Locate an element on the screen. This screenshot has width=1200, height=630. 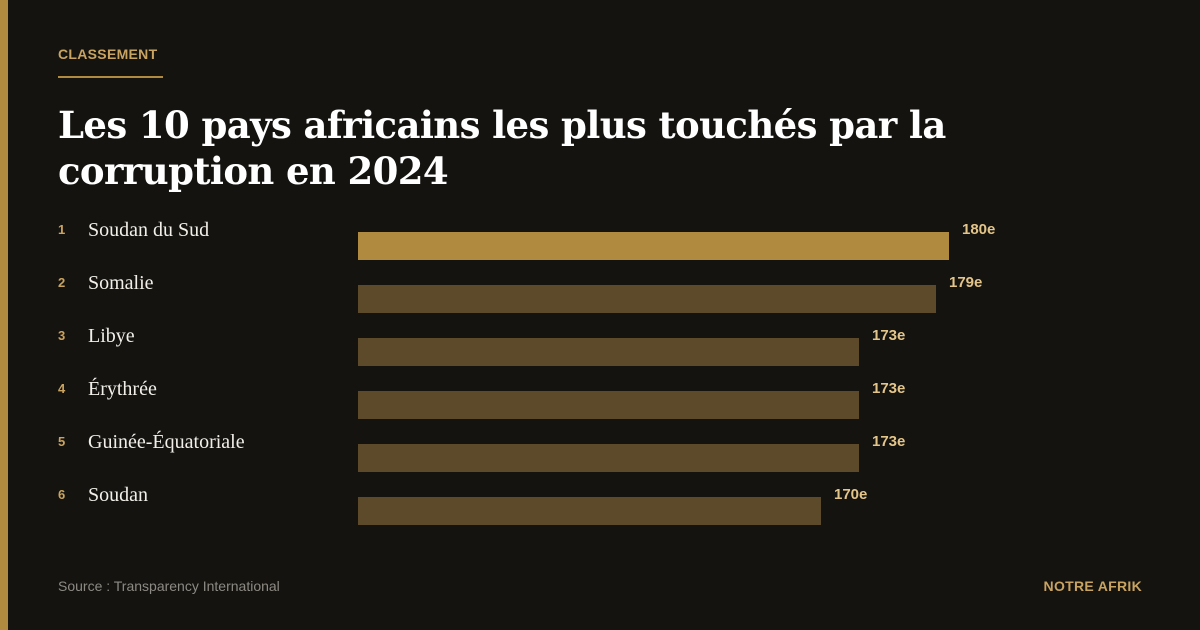
chart-row: 2 Somalie 179e is located at coordinates (600, 292).